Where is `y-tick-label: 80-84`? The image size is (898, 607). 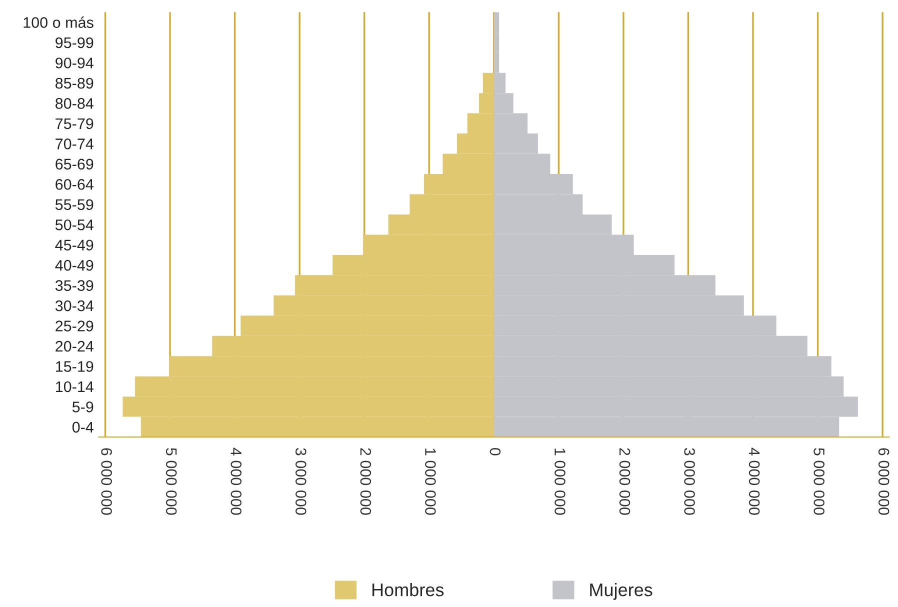 y-tick-label: 80-84 is located at coordinates (75, 103).